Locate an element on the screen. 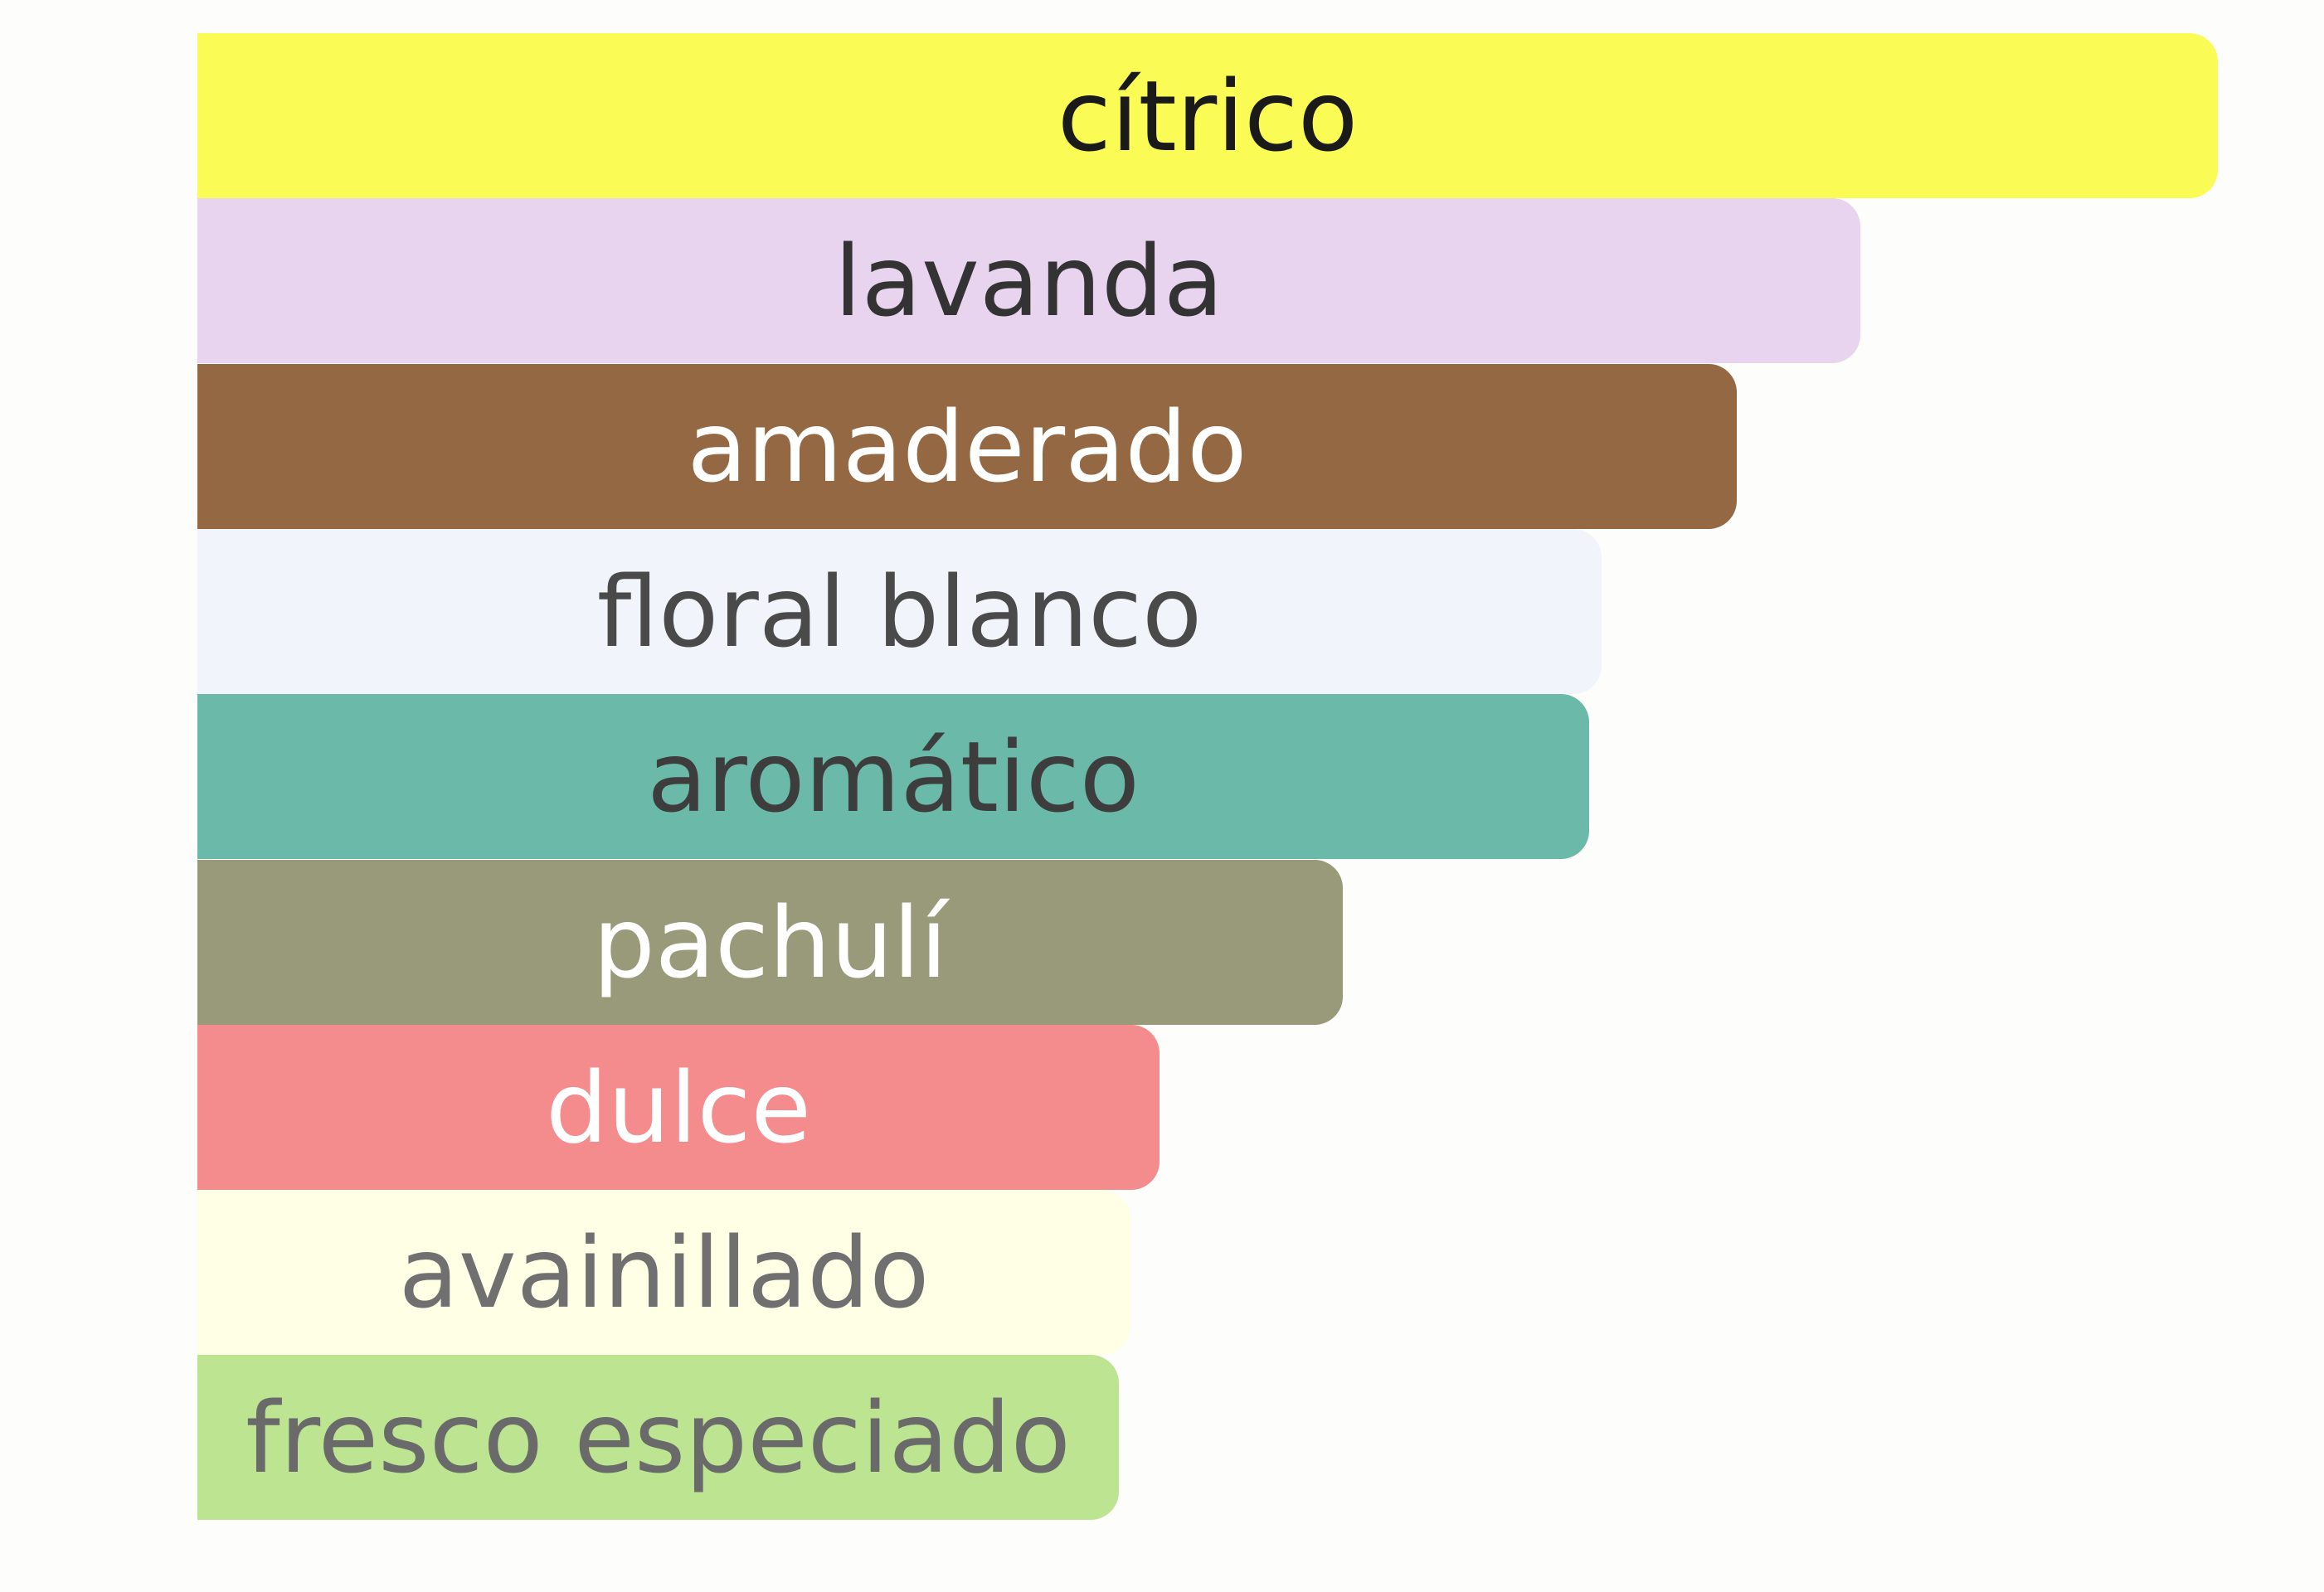 The image size is (2324, 1592). accord-label: amaderado is located at coordinates (967, 446).